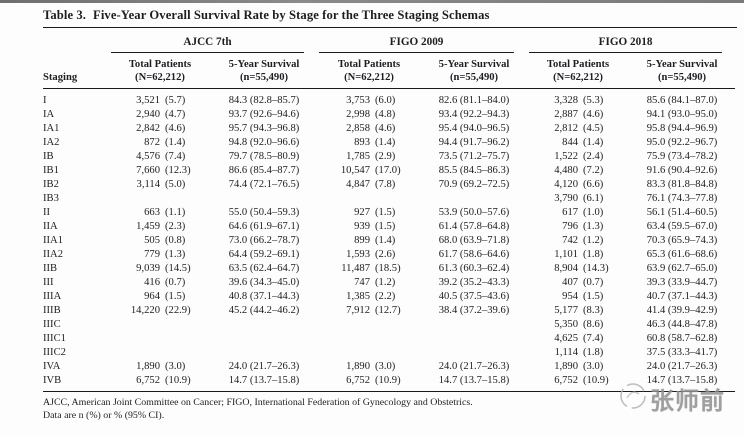 This screenshot has width=744, height=435. I want to click on total-patients-label: Total Patients, so click(578, 64).